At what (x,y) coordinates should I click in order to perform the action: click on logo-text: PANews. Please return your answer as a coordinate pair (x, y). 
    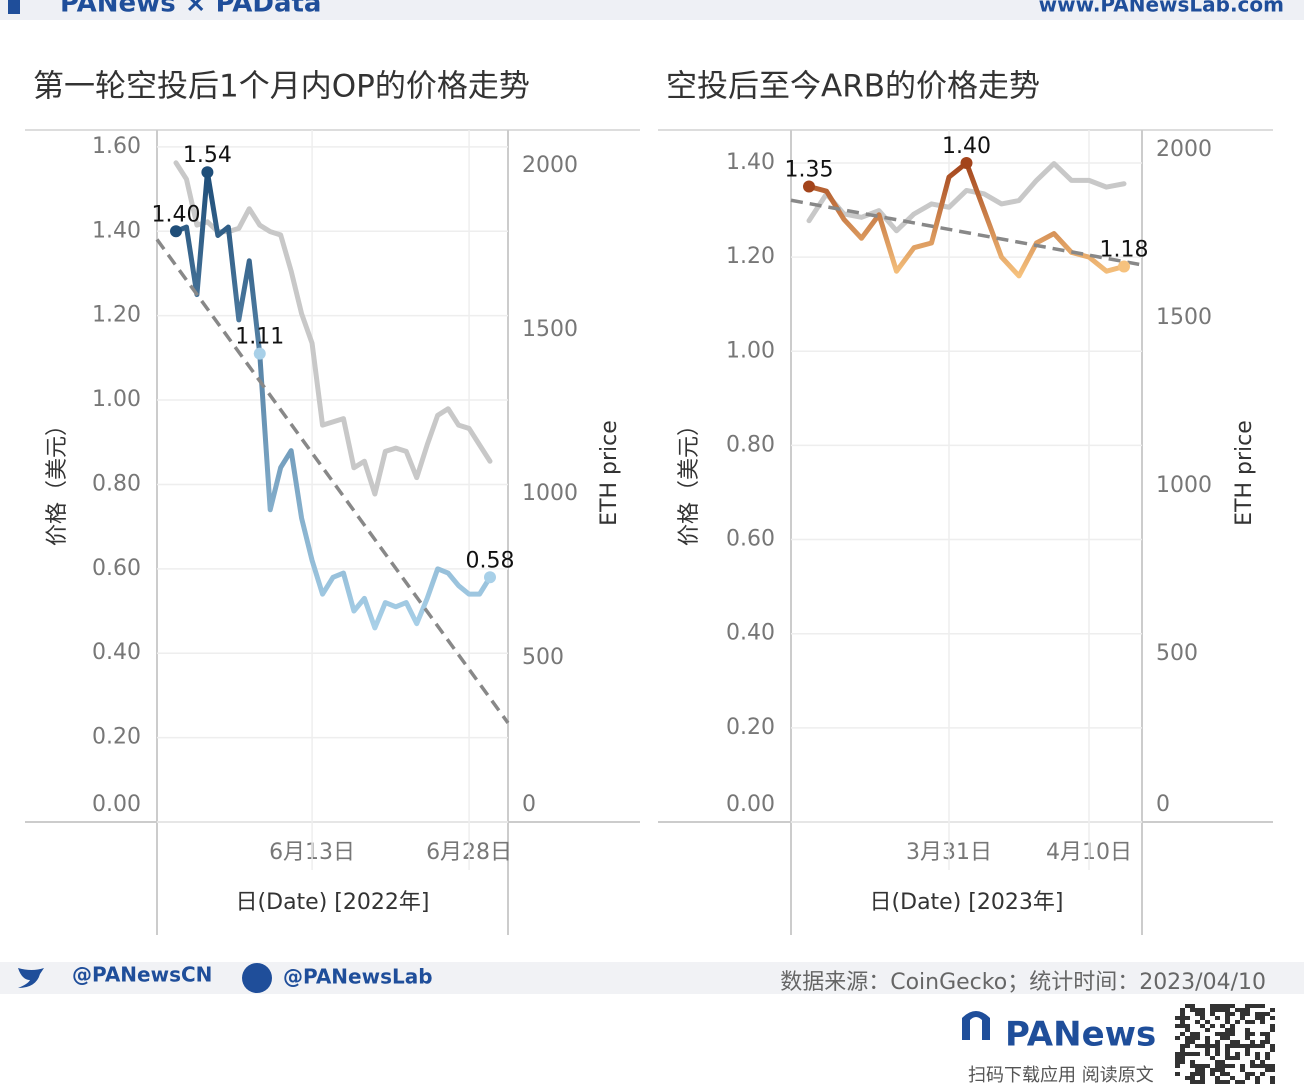
    Looking at the image, I should click on (1080, 1035).